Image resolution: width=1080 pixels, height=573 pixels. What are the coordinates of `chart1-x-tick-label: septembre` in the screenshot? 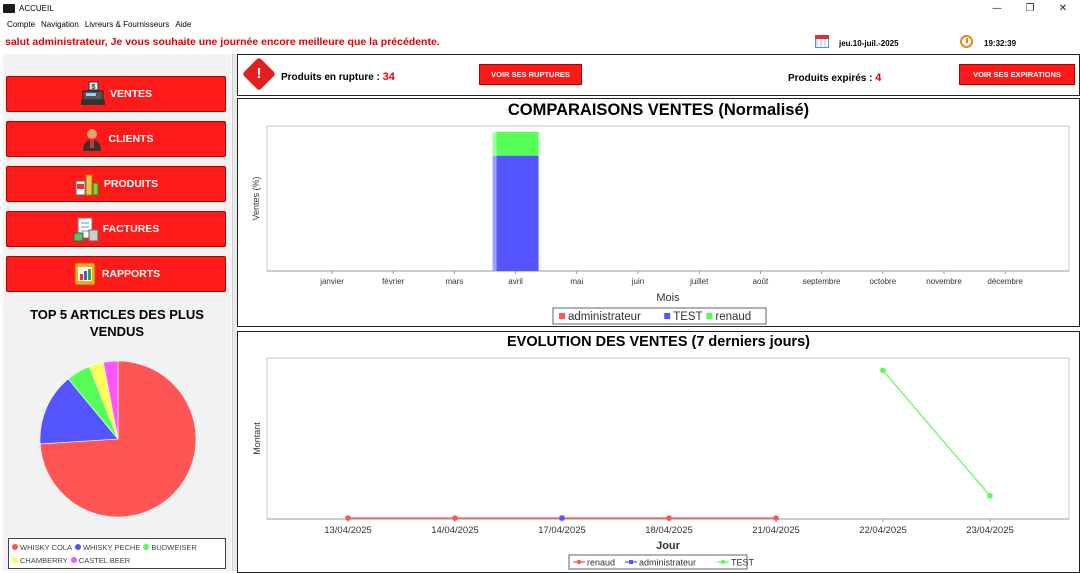 It's located at (822, 281).